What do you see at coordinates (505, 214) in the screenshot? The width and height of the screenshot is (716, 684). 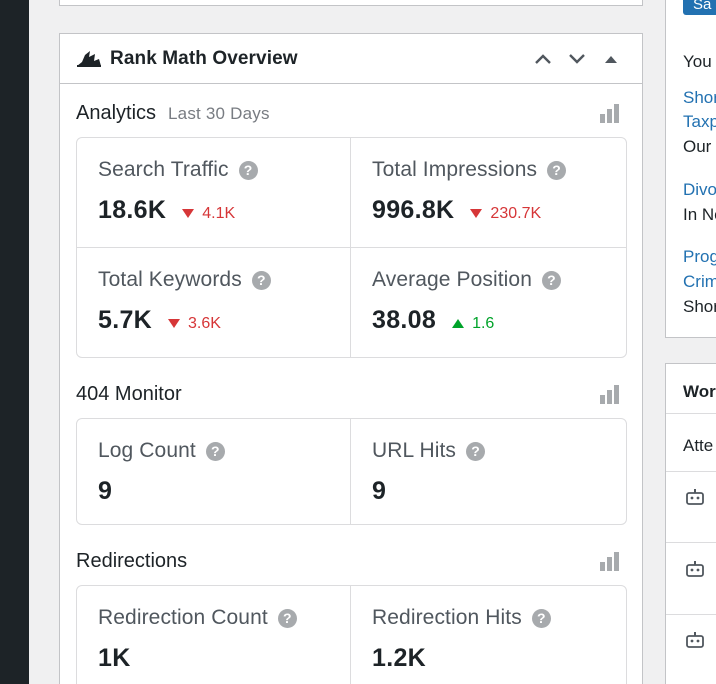 I see `stat-delta: 230.7K` at bounding box center [505, 214].